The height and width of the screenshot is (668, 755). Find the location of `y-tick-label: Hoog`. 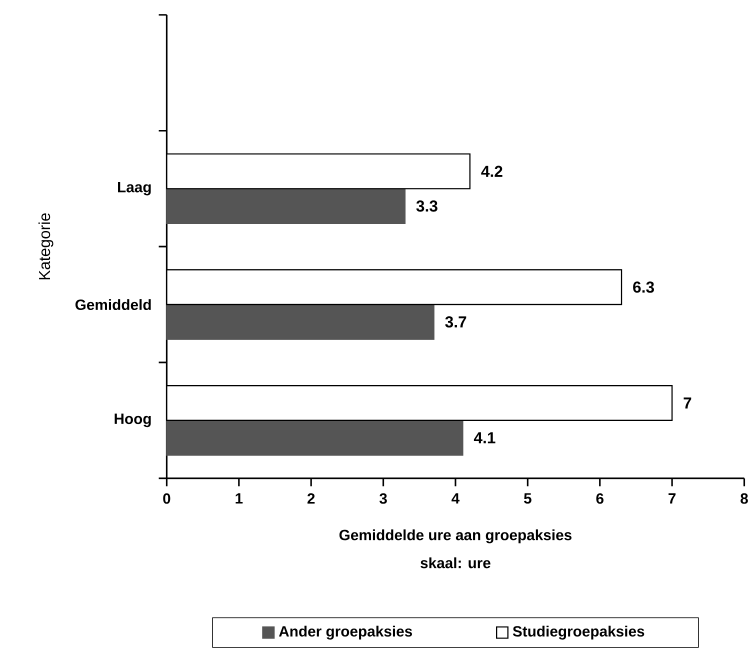

y-tick-label: Hoog is located at coordinates (132, 421).